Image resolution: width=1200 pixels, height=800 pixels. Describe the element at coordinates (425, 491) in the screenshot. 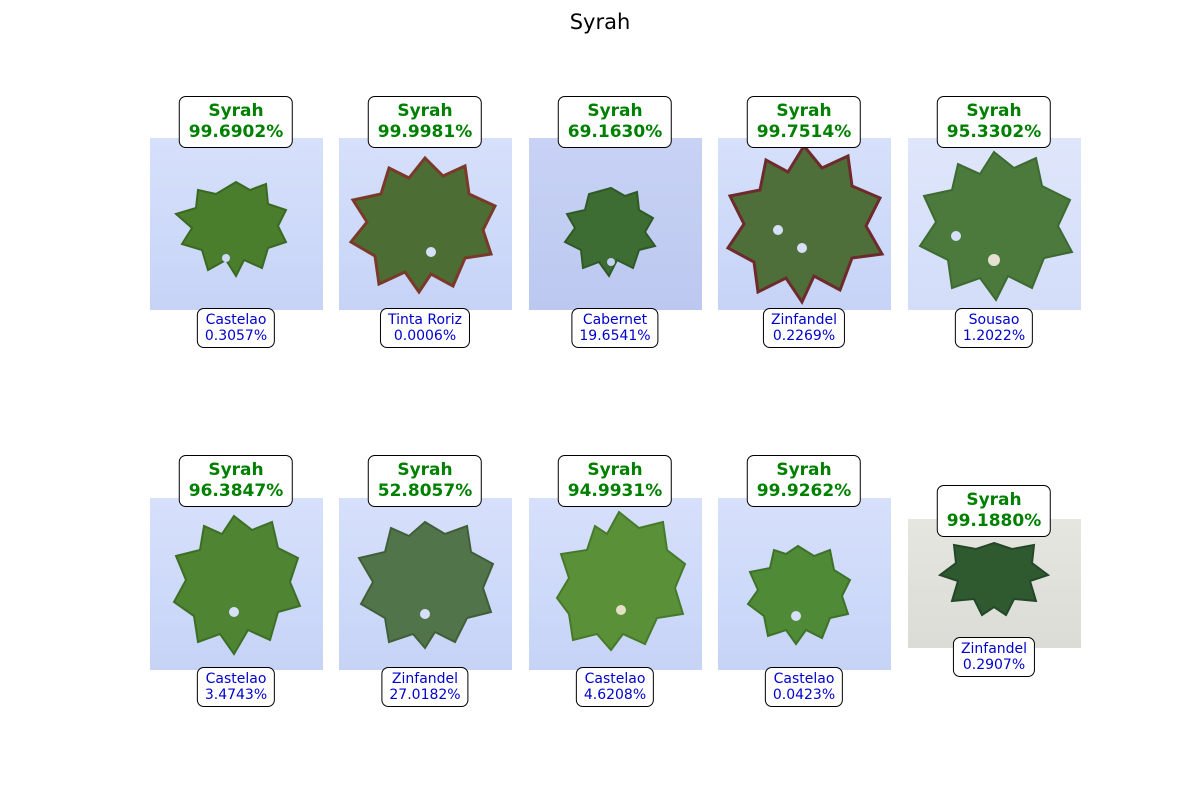

I see `predicted-confidence: 52.8057%` at that location.